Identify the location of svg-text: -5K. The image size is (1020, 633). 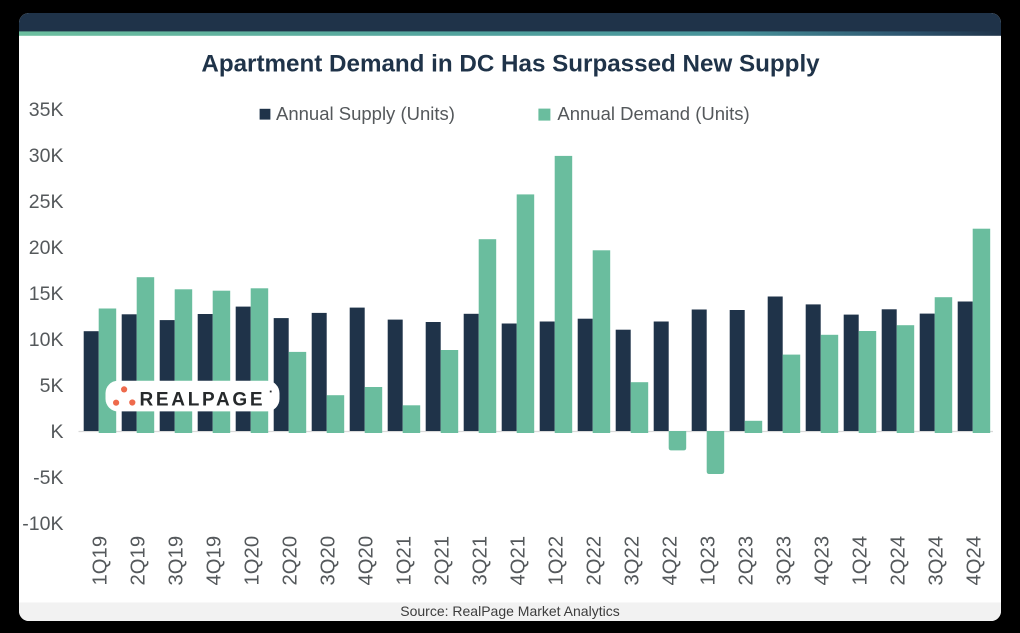
(48, 478).